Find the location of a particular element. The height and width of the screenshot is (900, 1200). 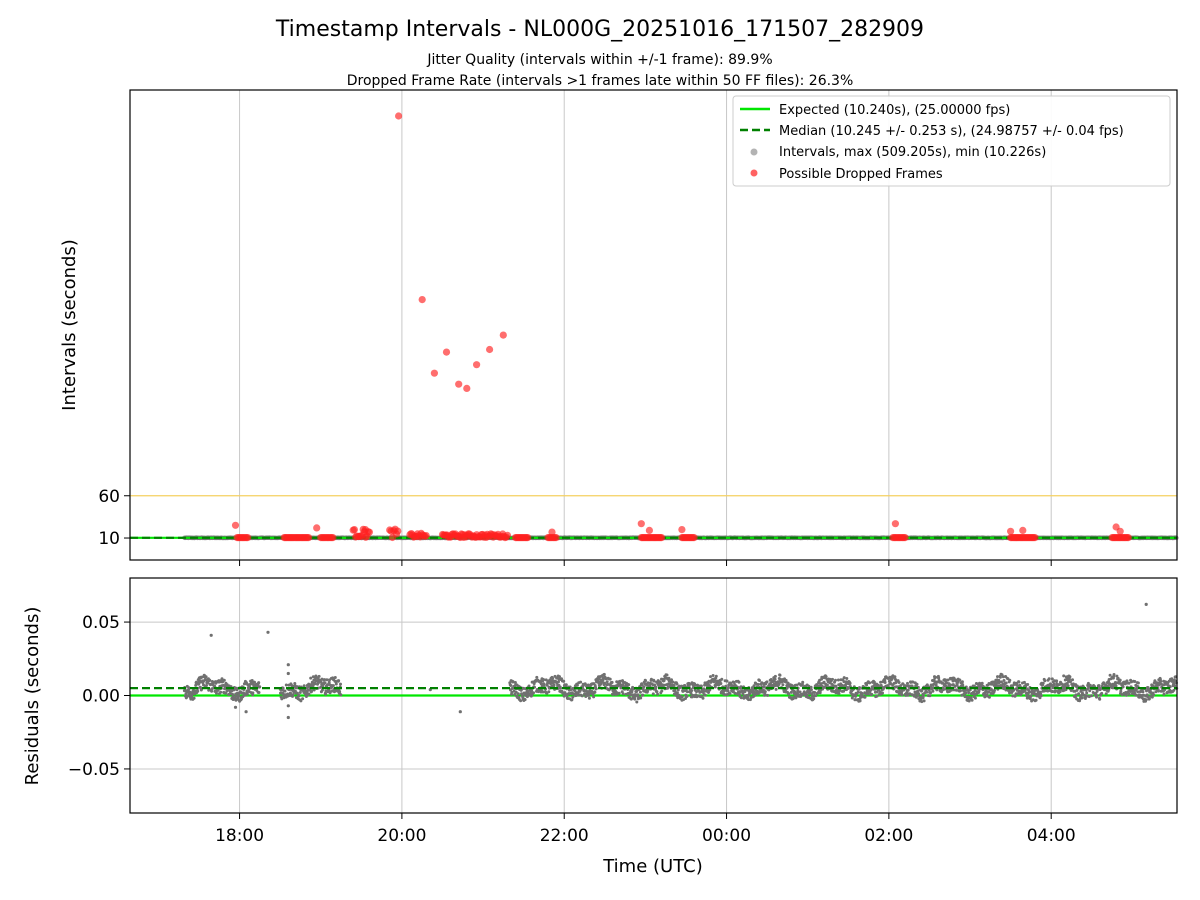

x-tick-label: 02:00 is located at coordinates (888, 836).